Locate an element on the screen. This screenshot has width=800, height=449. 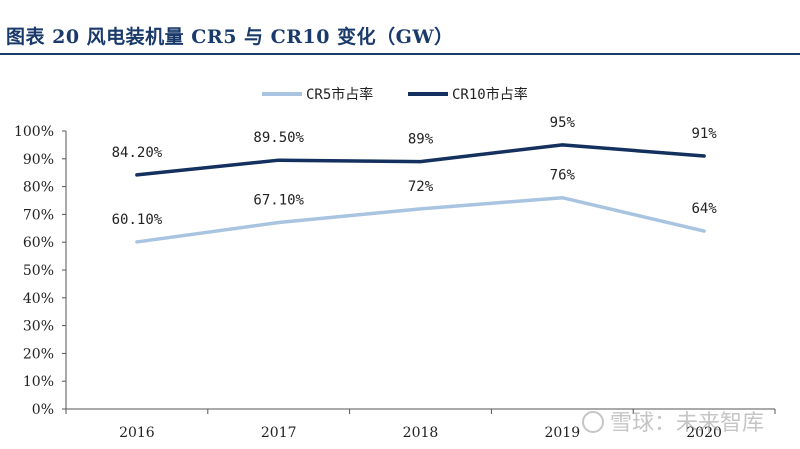
y-tick-label: 20% is located at coordinates (38, 354).